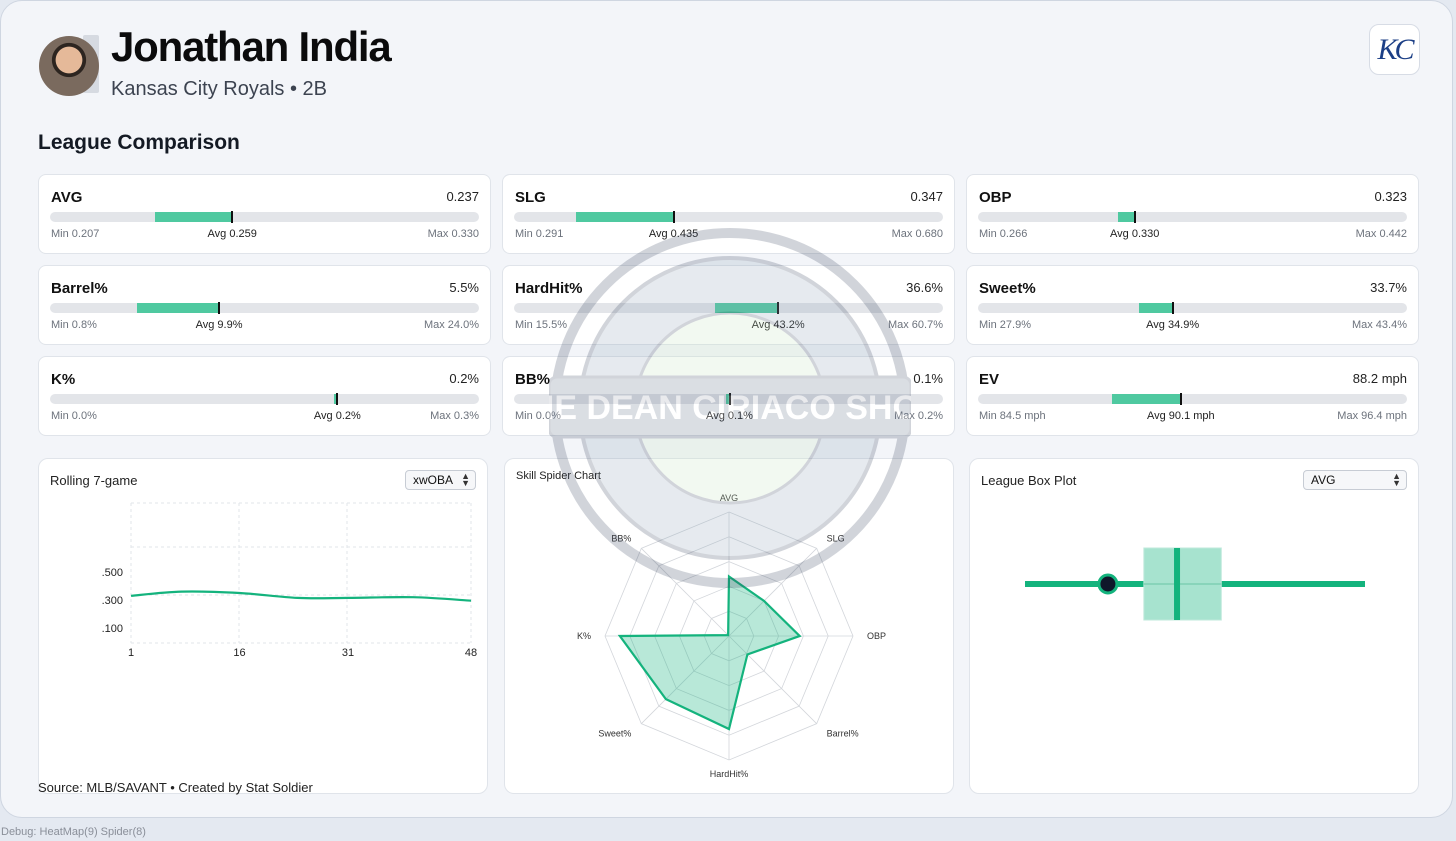 The height and width of the screenshot is (841, 1456). I want to click on spider-axis-label: OBP, so click(876, 636).